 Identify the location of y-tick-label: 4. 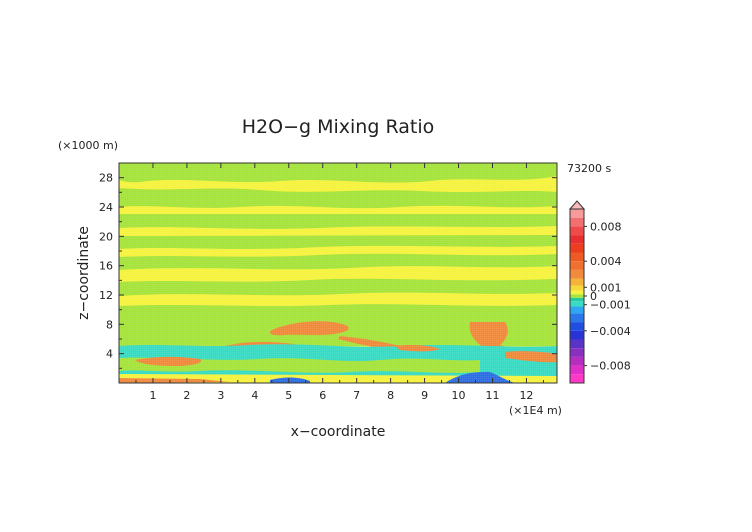
(109, 354).